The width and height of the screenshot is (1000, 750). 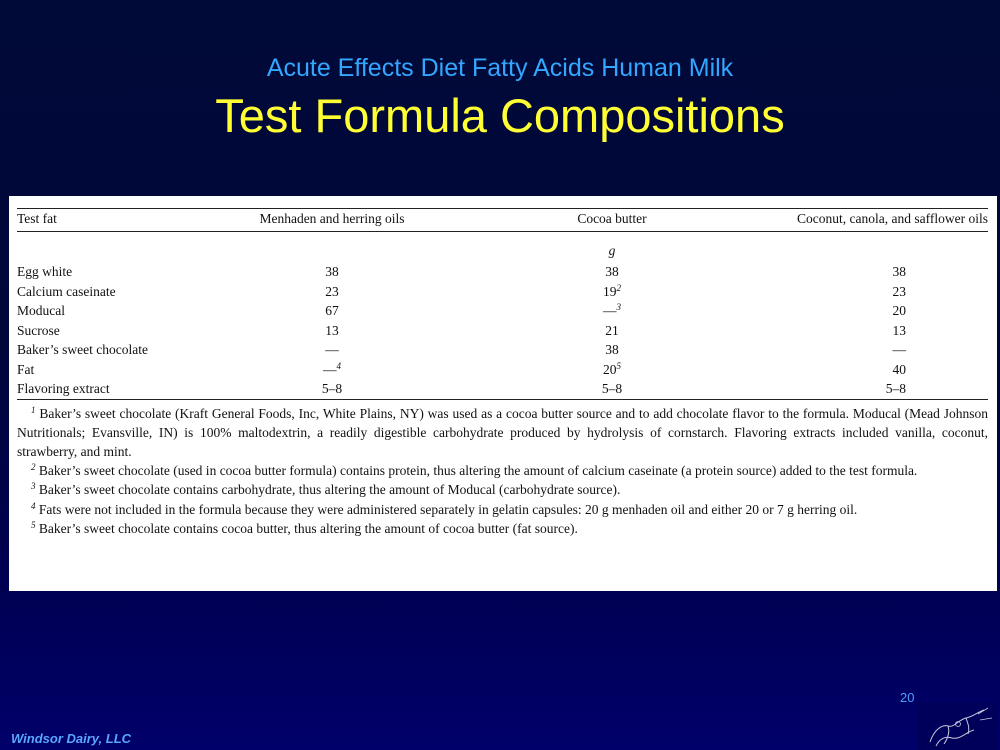 What do you see at coordinates (899, 310) in the screenshot?
I see `cell-coconut-canola-safflower-value: 20` at bounding box center [899, 310].